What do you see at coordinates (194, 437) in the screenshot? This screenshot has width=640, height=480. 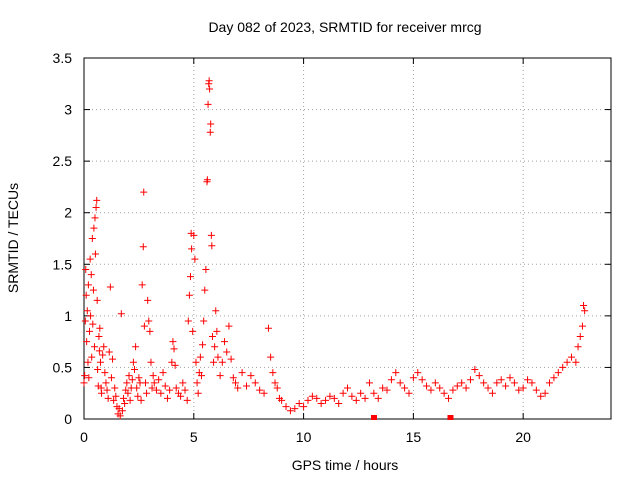 I see `x-tick-label: 5` at bounding box center [194, 437].